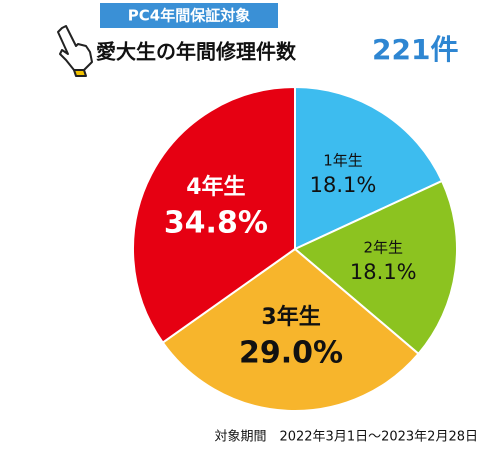 Image resolution: width=500 pixels, height=449 pixels. What do you see at coordinates (75, 51) in the screenshot?
I see `pointer-icon` at bounding box center [75, 51].